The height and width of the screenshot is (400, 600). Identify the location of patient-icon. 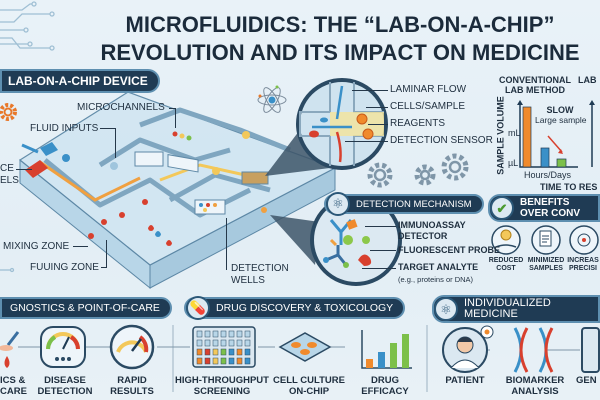
(468, 349).